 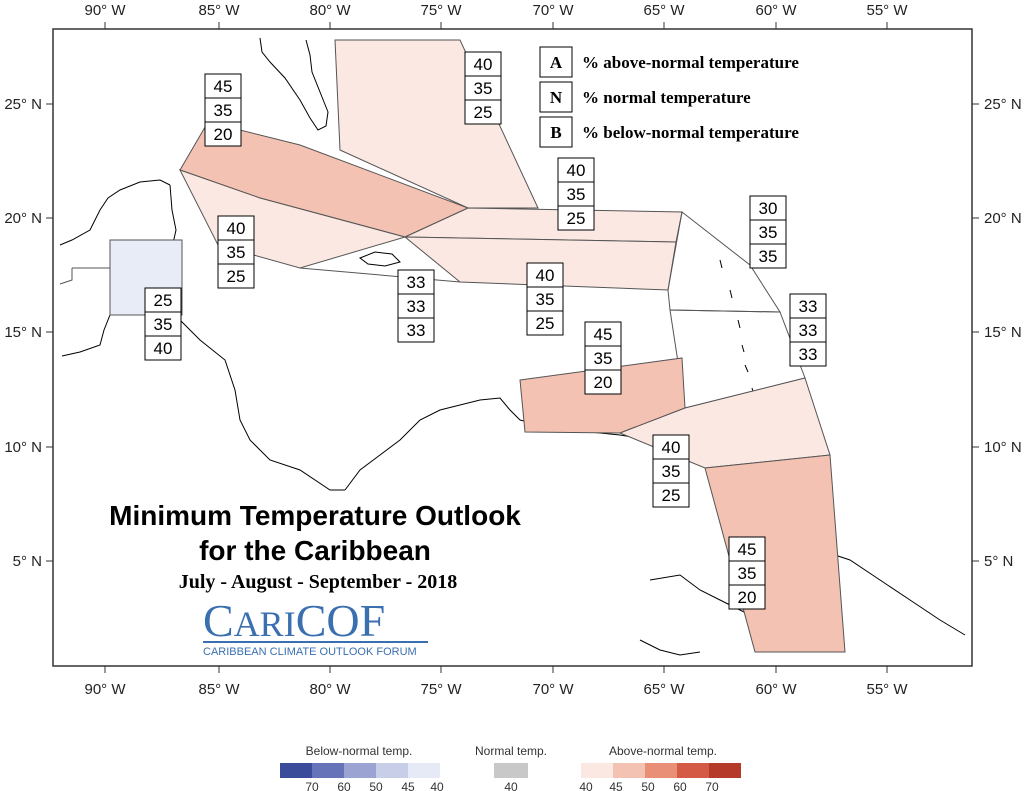 I want to click on longitude-ticks-top, so click(x=496, y=25).